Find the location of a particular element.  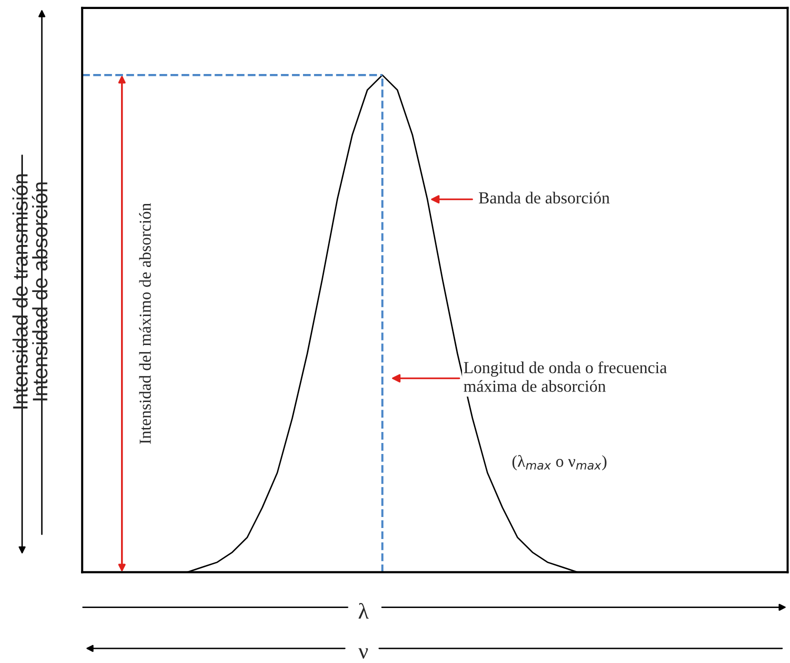

text: Intensidad de transmisión is located at coordinates (20, 291).